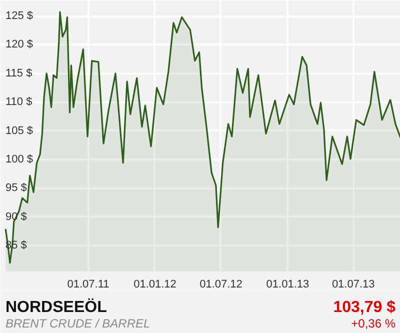 The image size is (400, 333). I want to click on y-tick-label: 120 $, so click(20, 44).